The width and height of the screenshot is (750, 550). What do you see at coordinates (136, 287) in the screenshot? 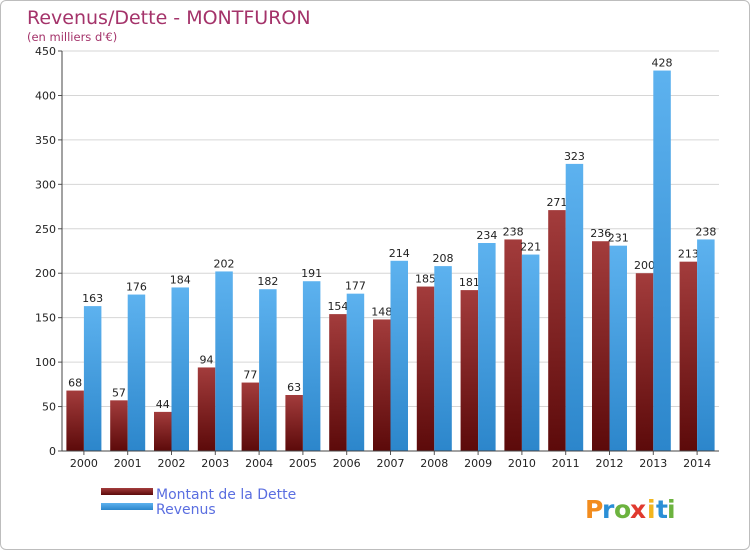
I see `data-label-revenus: 176` at bounding box center [136, 287].